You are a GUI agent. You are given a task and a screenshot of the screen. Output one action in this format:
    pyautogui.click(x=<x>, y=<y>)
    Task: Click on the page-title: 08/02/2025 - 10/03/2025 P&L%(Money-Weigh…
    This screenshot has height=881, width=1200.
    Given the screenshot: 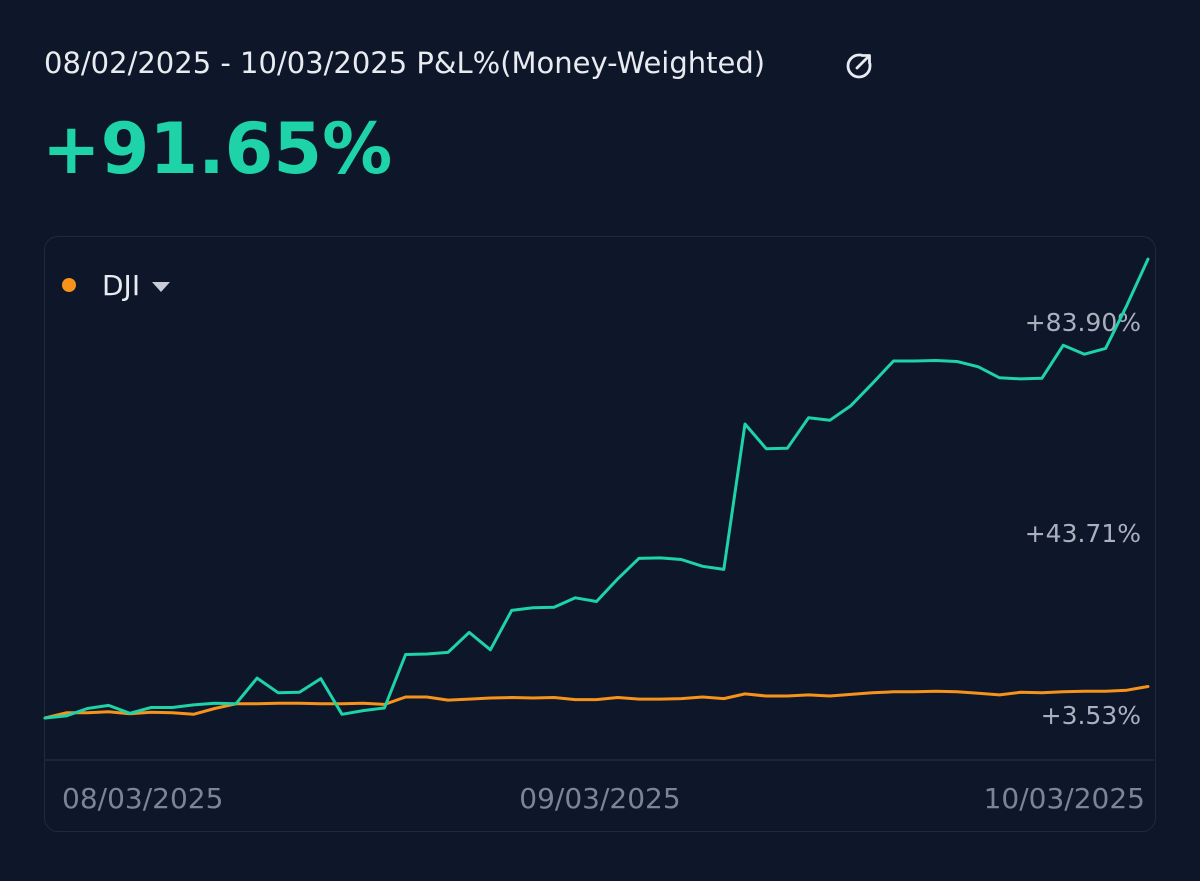 What is the action you would take?
    pyautogui.click(x=405, y=63)
    